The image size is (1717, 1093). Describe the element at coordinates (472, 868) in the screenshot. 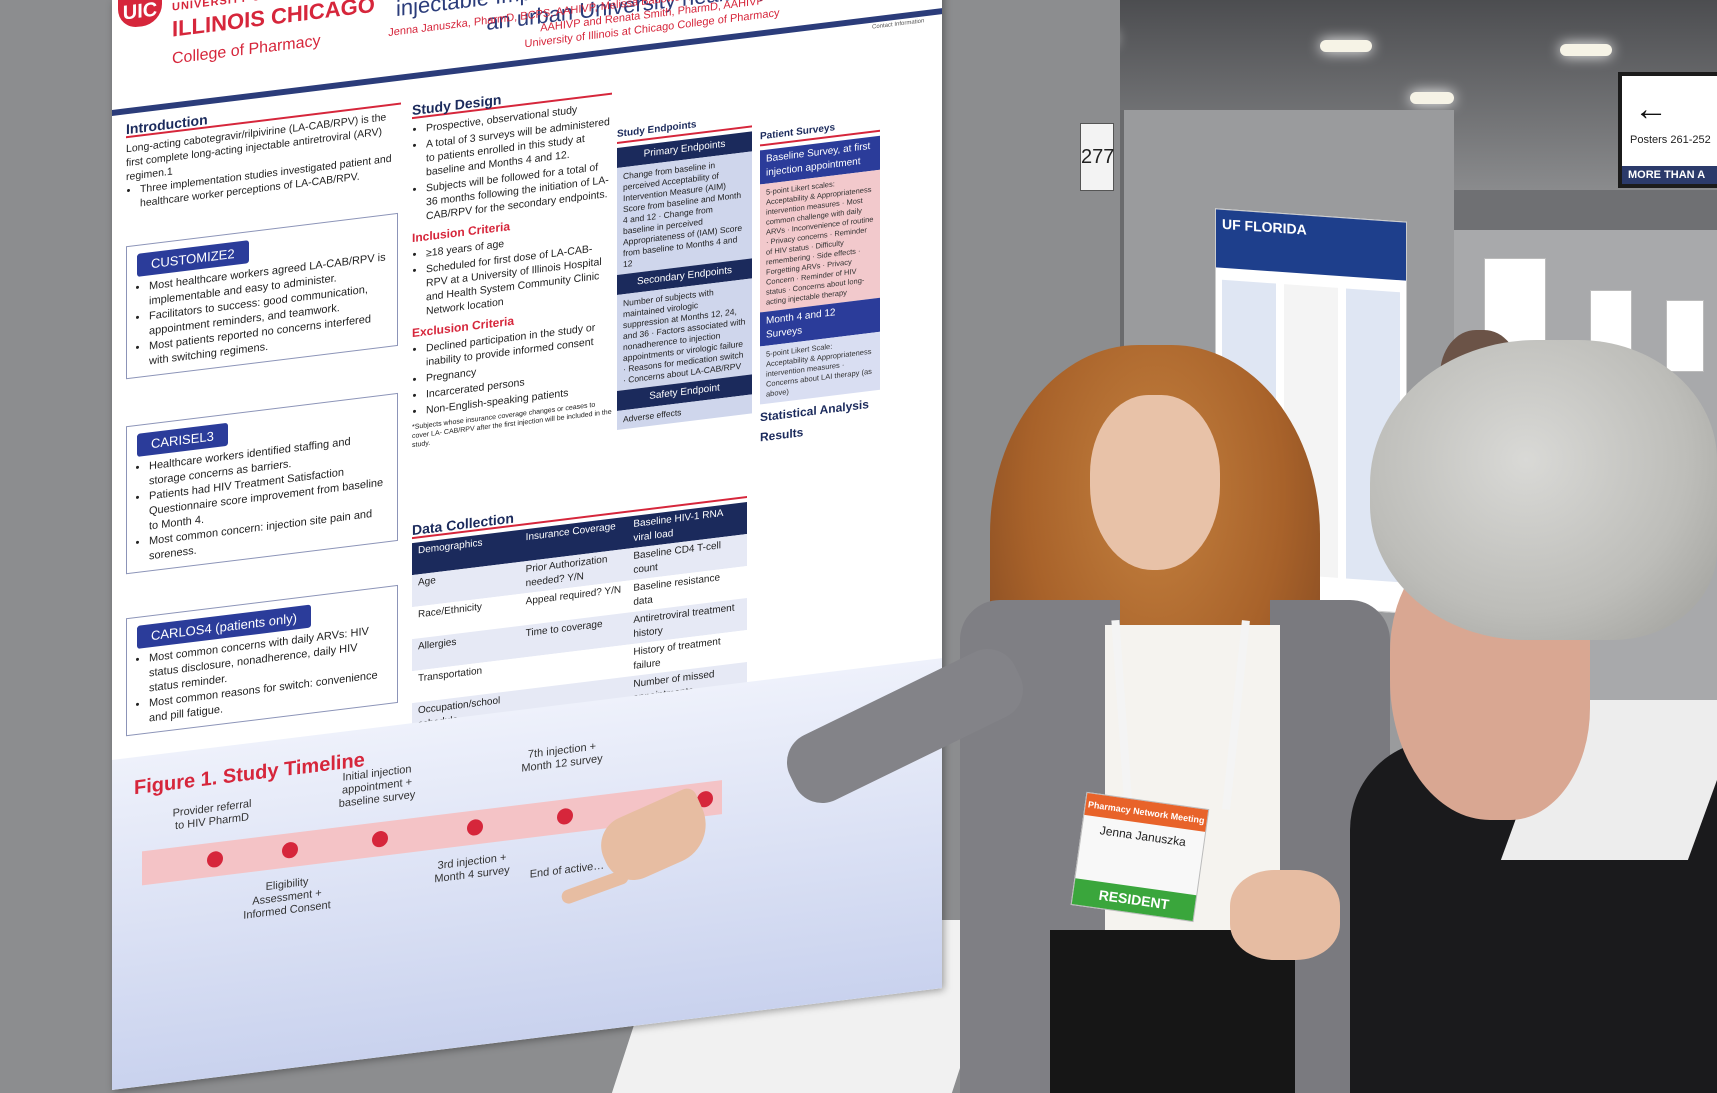

I see `timeline-label: 3rd injection + Month 4 survey` at that location.